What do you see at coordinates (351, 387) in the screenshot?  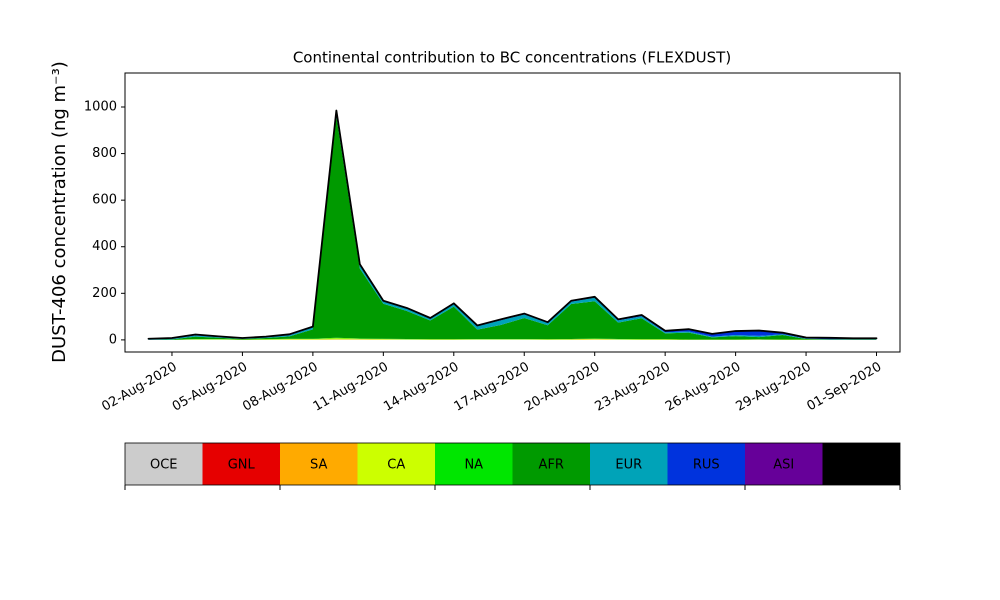 I see `x-tick-label: 11-Aug-2020` at bounding box center [351, 387].